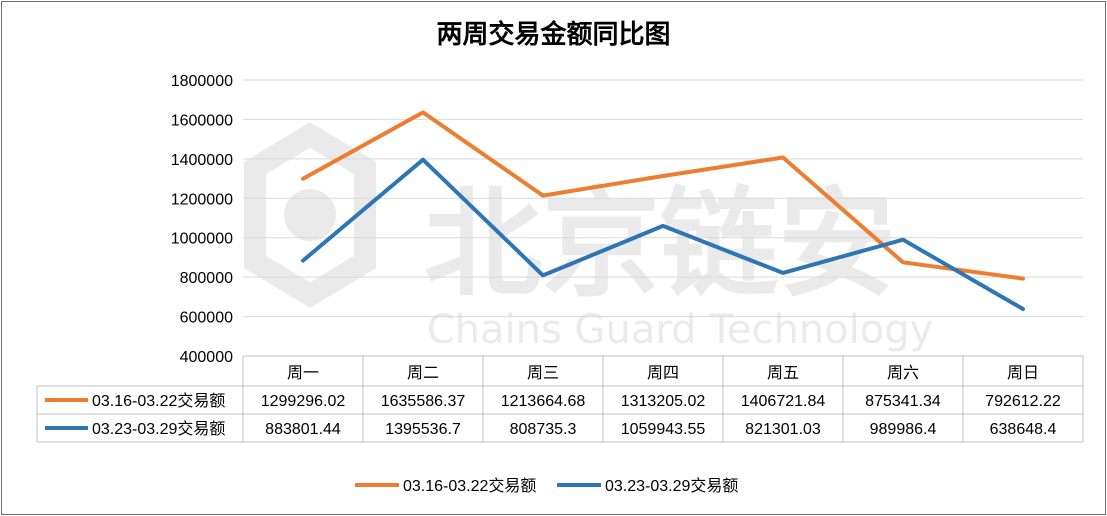  I want to click on watermark-logo-center-icon, so click(310, 215).